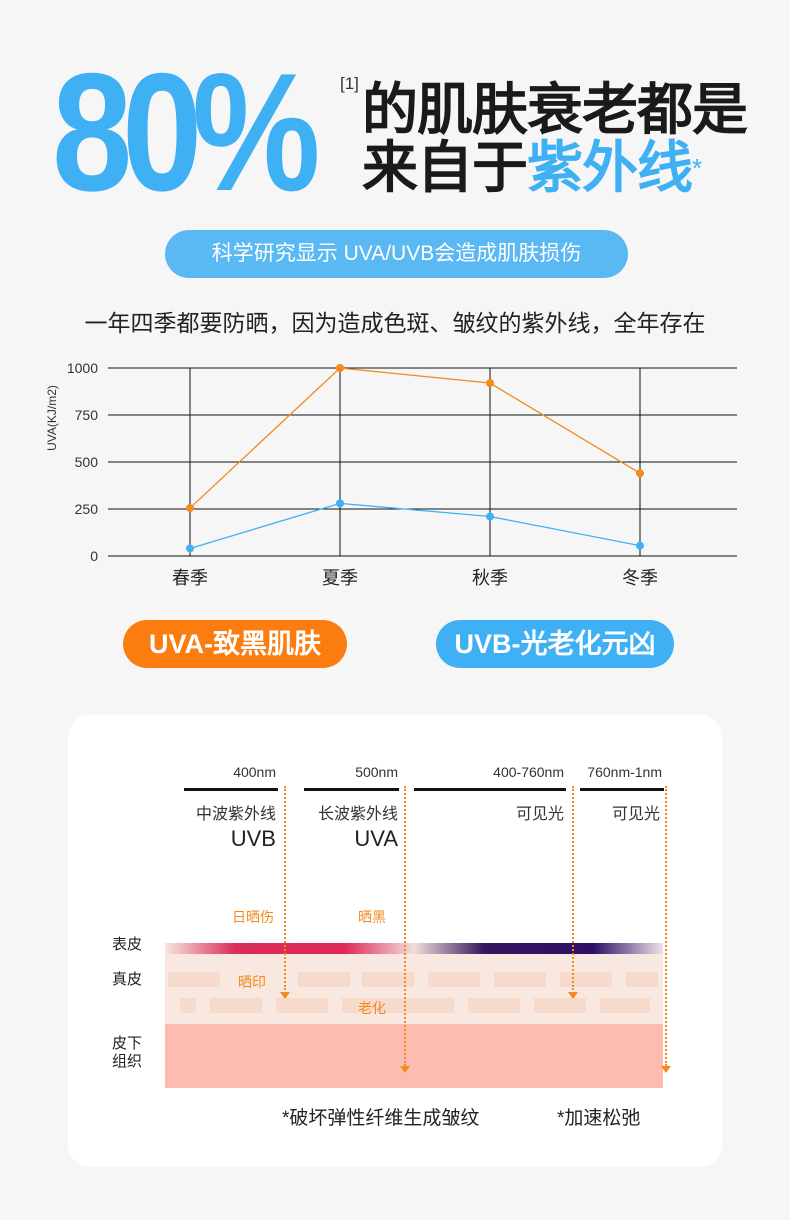 This screenshot has height=1220, width=790. Describe the element at coordinates (697, 168) in the screenshot. I see `asterisk: *` at that location.